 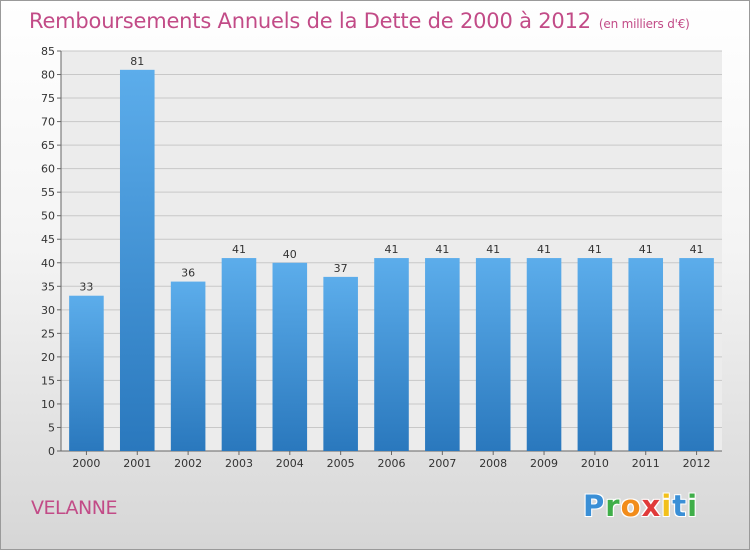 I want to click on y-tick-label: 15, so click(x=48, y=380).